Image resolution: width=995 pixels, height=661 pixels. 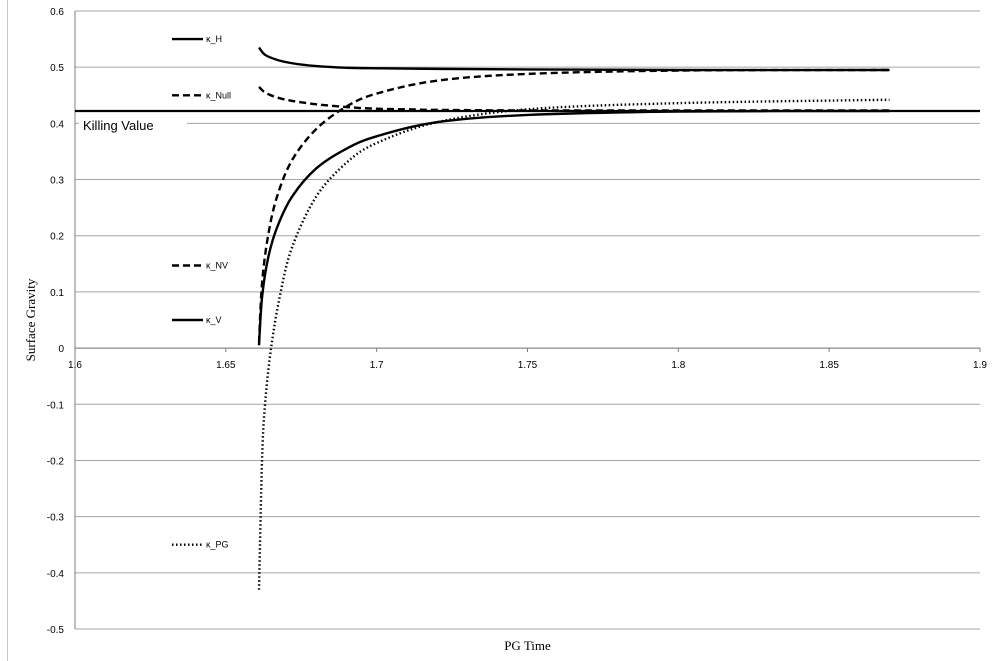 I want to click on x-tick-label: 1.9, so click(x=980, y=365).